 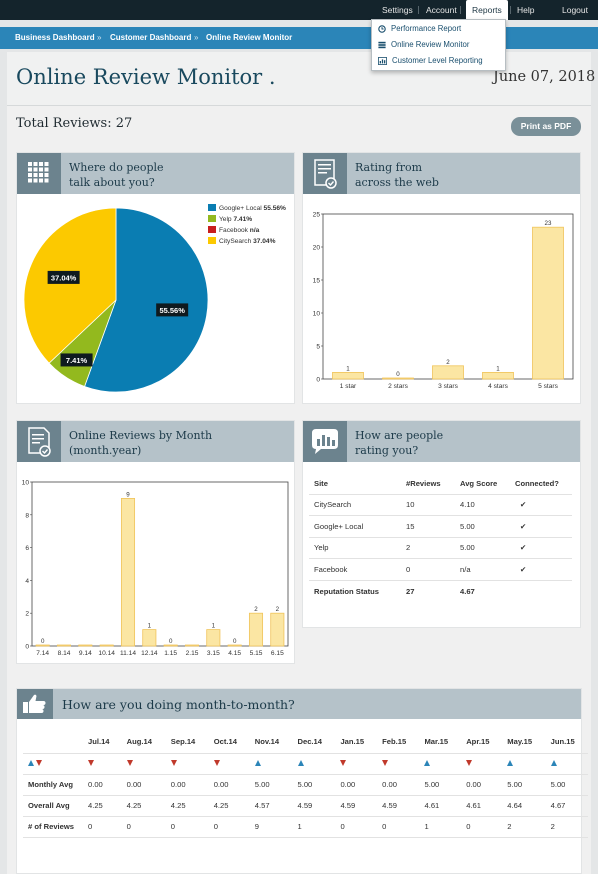 What do you see at coordinates (212, 207) in the screenshot?
I see `legend-swatch` at bounding box center [212, 207].